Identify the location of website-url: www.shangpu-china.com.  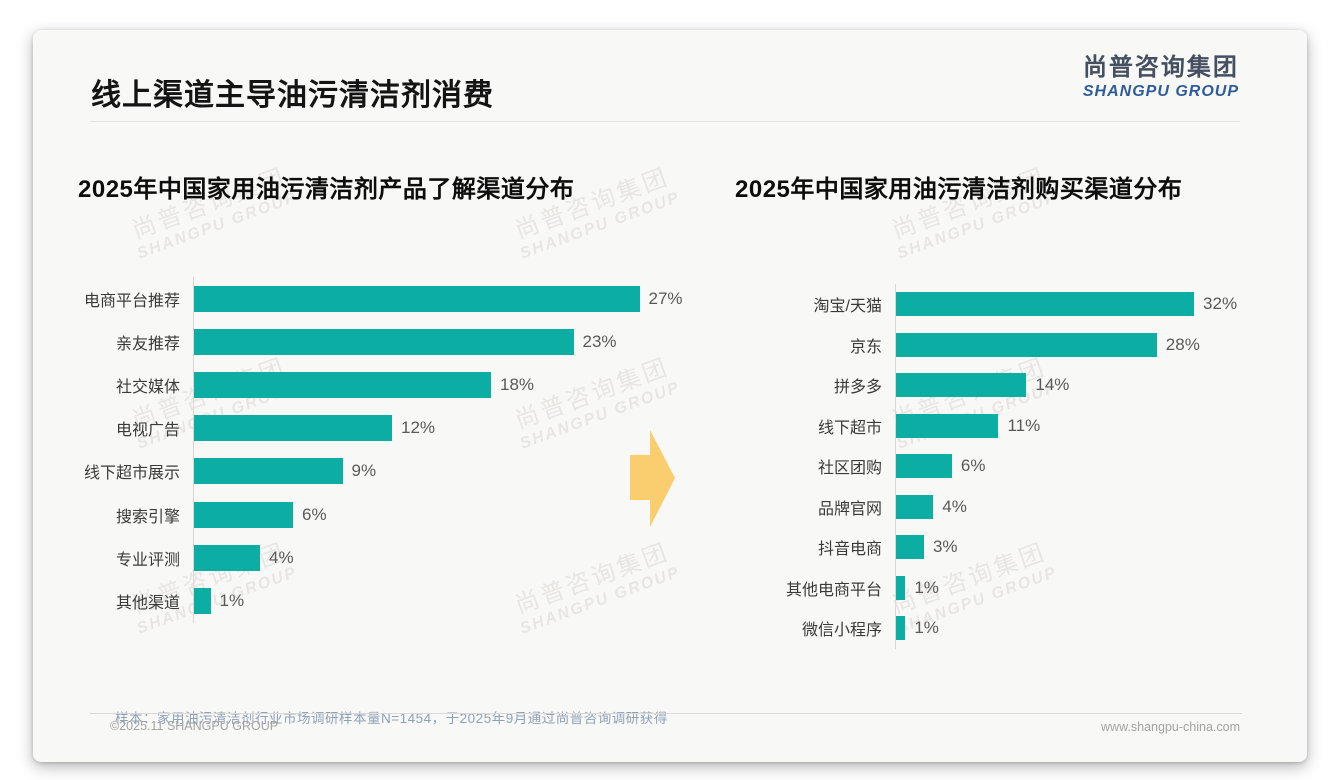
(1170, 727).